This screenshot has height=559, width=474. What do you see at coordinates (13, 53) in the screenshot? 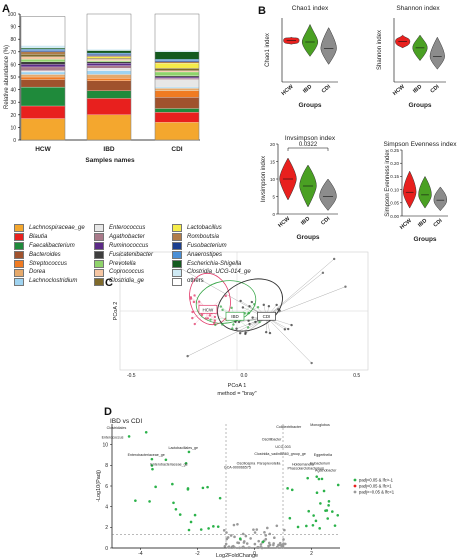
I see `y-tick-label: 70` at bounding box center [13, 53].